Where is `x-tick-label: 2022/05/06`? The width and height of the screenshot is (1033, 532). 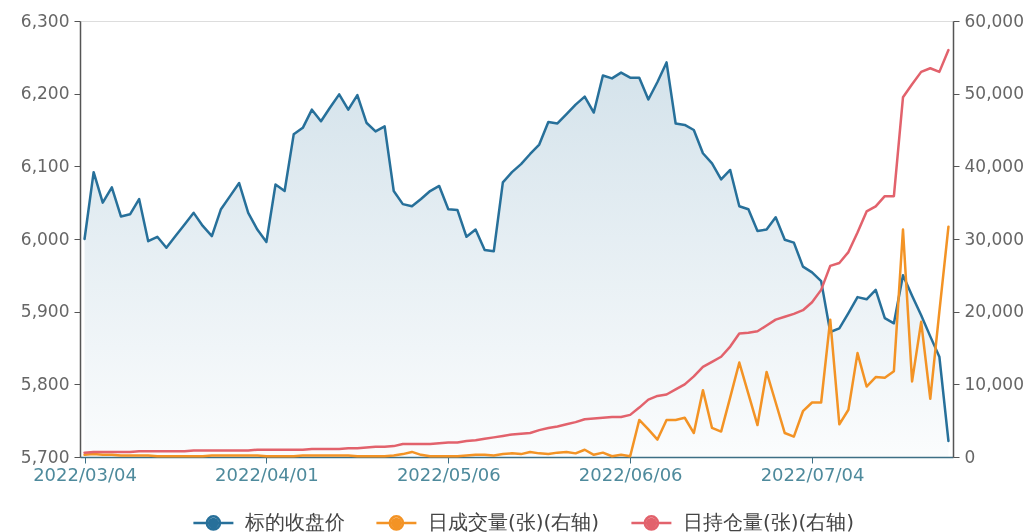 x-tick-label: 2022/05/06 is located at coordinates (448, 474).